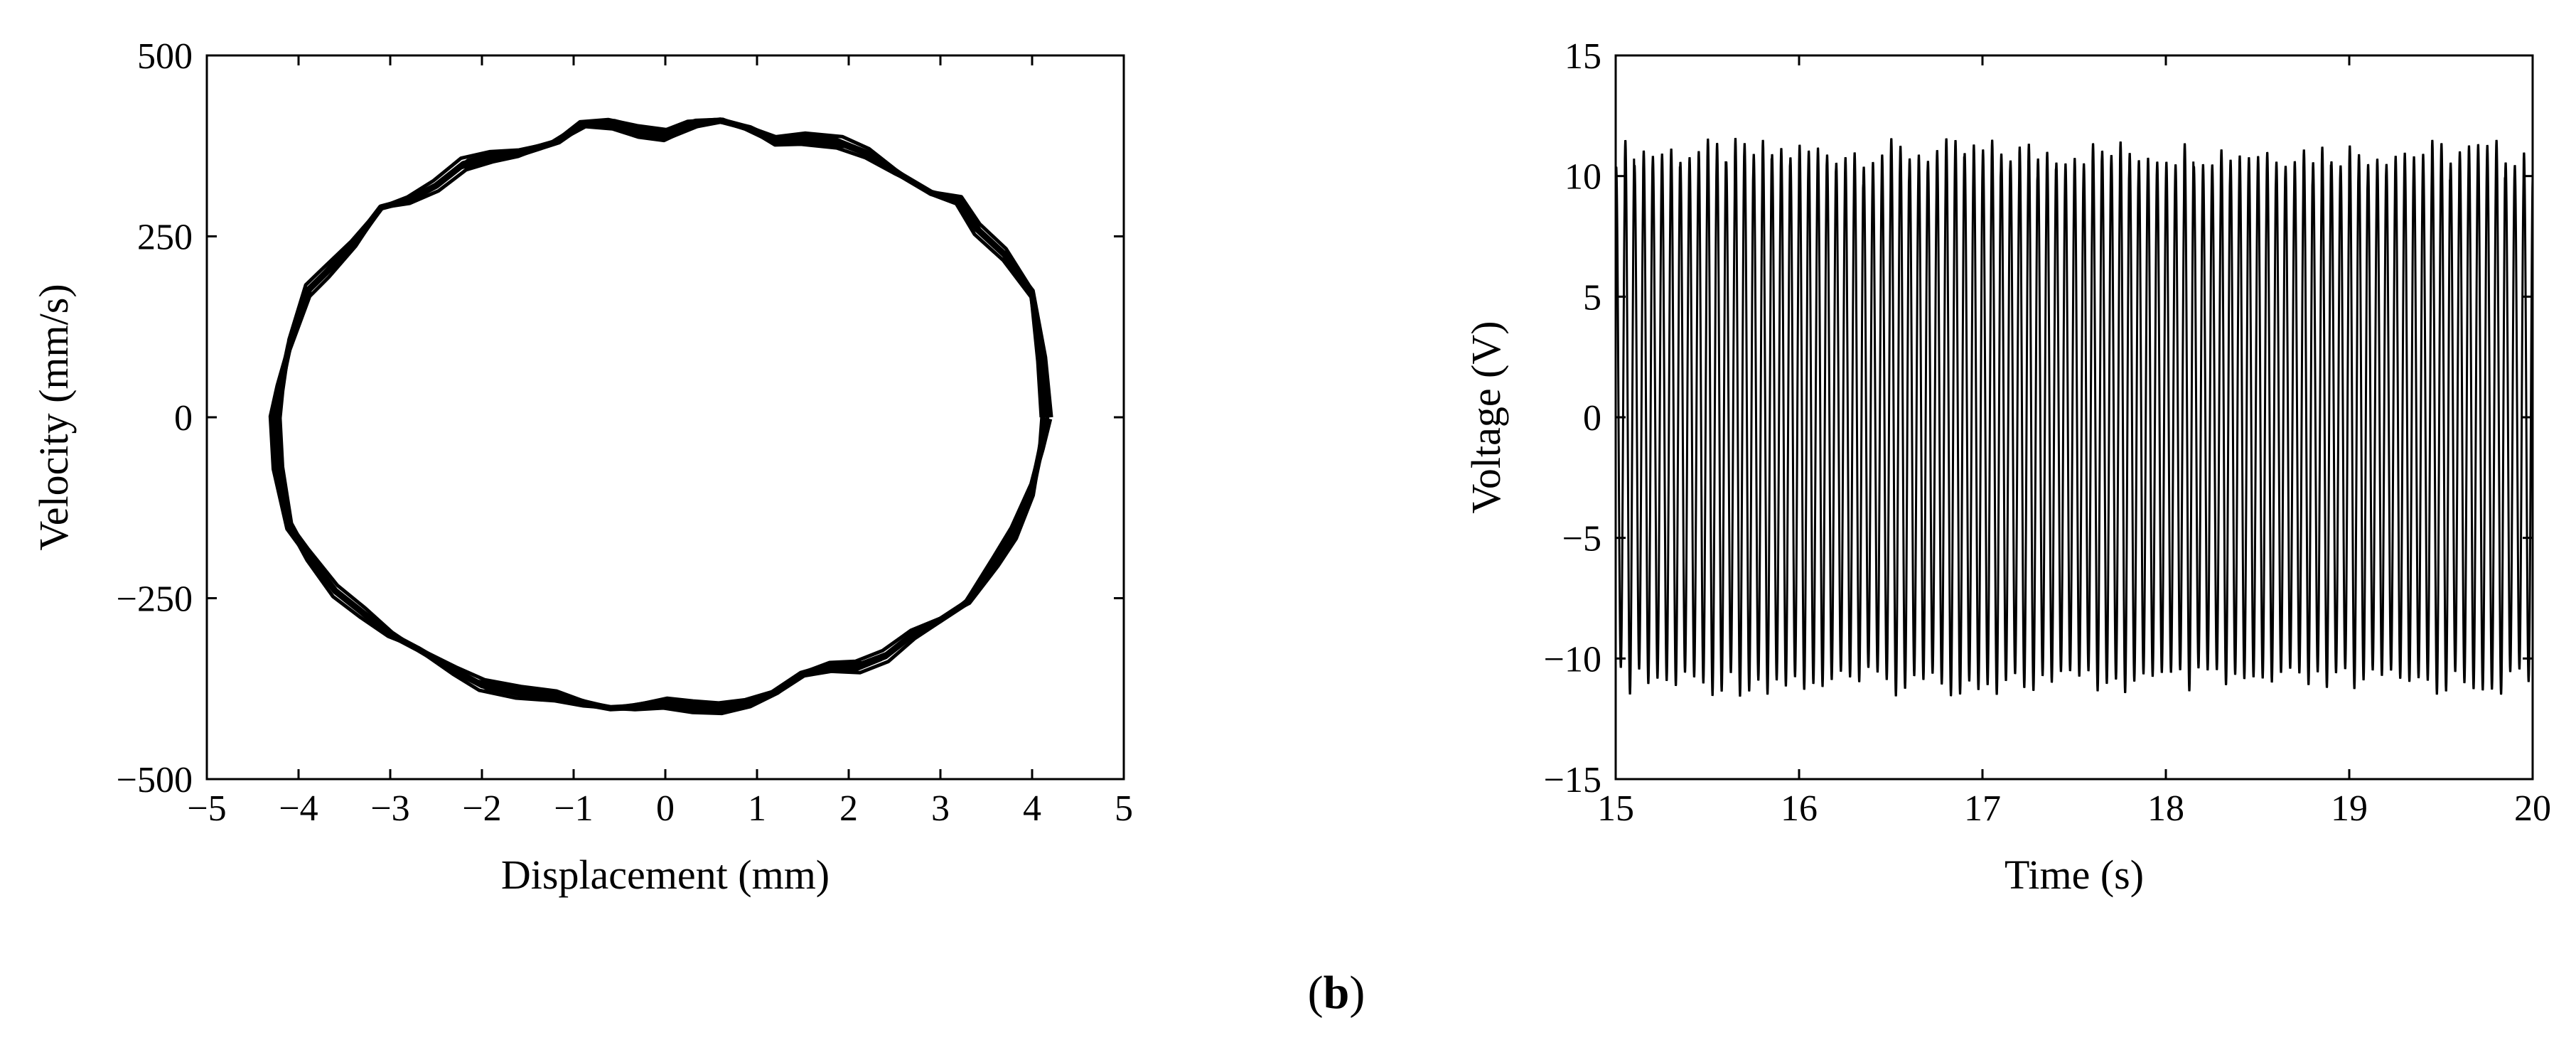 This screenshot has width=2576, height=1040. Describe the element at coordinates (54, 417) in the screenshot. I see `phase-portrait-y-axis-label: Velocity (mm/s)` at that location.